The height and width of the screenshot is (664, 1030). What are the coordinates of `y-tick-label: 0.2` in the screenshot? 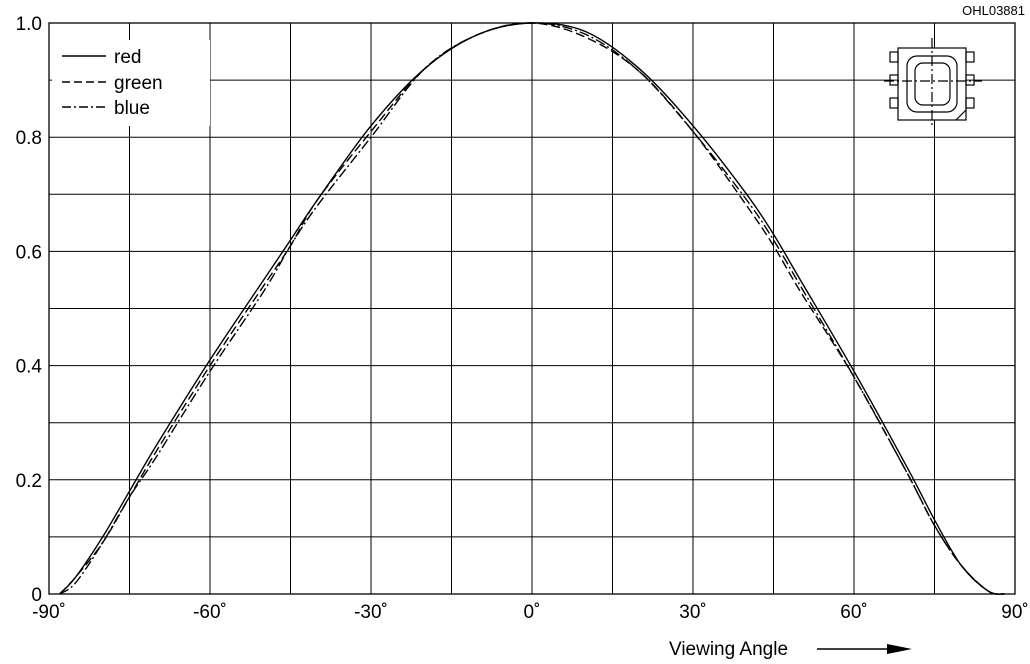 It's located at (29, 481).